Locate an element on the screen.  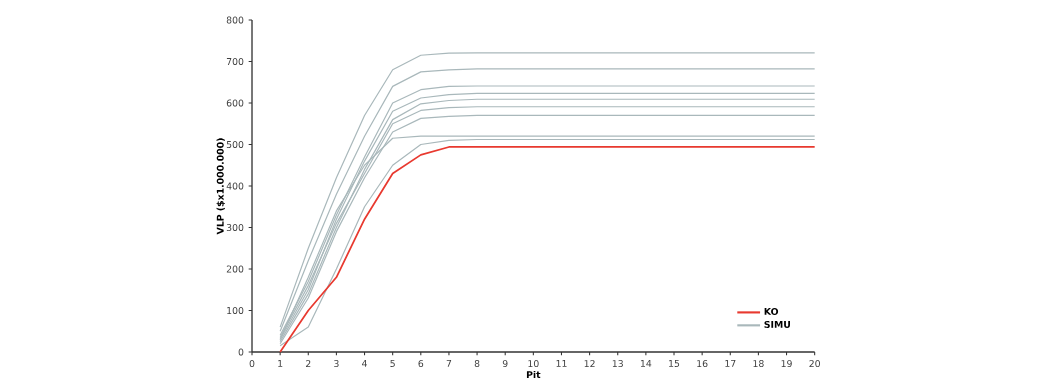
x-tick-label: 2 is located at coordinates (308, 363).